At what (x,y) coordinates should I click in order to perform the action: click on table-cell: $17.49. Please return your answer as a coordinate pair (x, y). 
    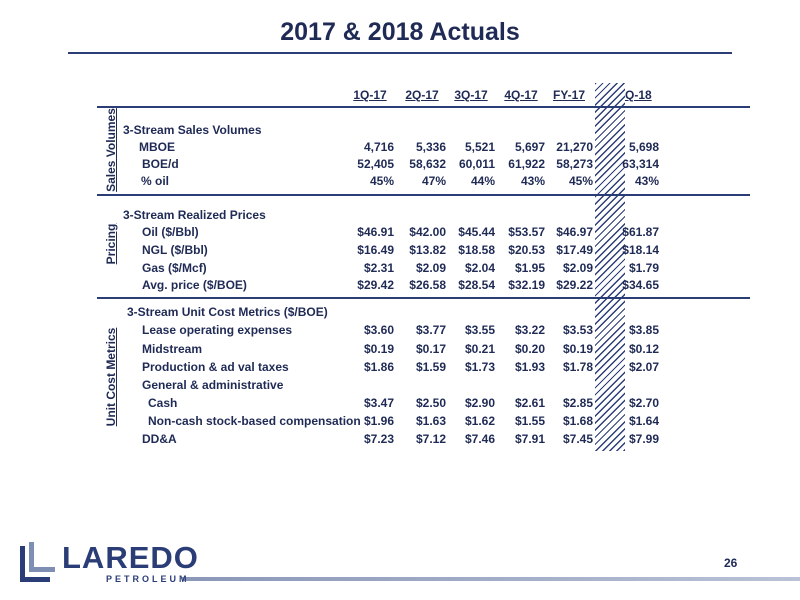
    Looking at the image, I should click on (574, 250).